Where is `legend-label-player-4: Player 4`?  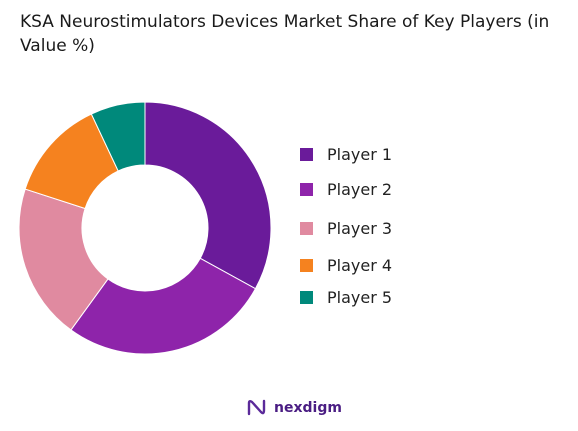 legend-label-player-4: Player 4 is located at coordinates (360, 265).